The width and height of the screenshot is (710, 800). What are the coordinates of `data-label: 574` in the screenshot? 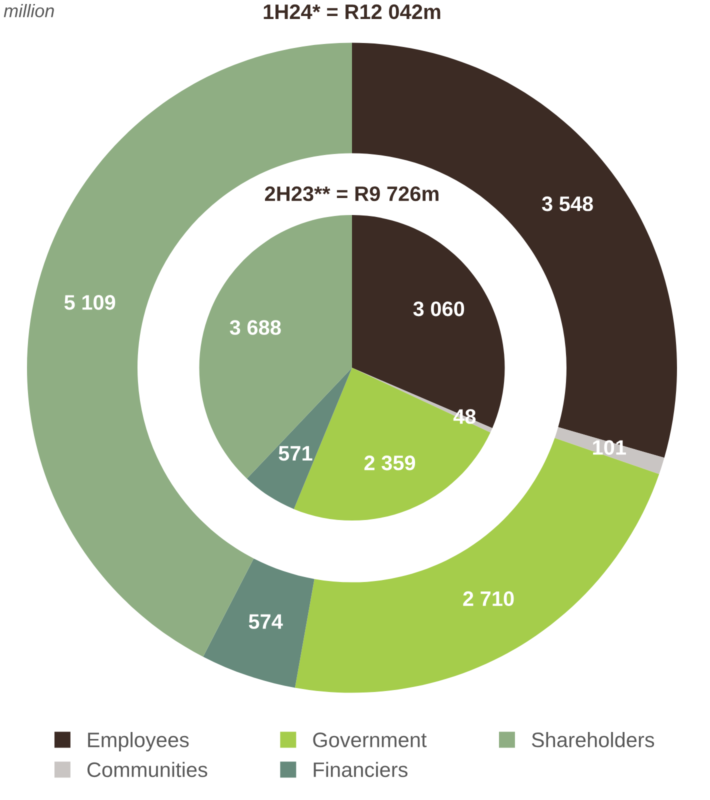 It's located at (265, 621).